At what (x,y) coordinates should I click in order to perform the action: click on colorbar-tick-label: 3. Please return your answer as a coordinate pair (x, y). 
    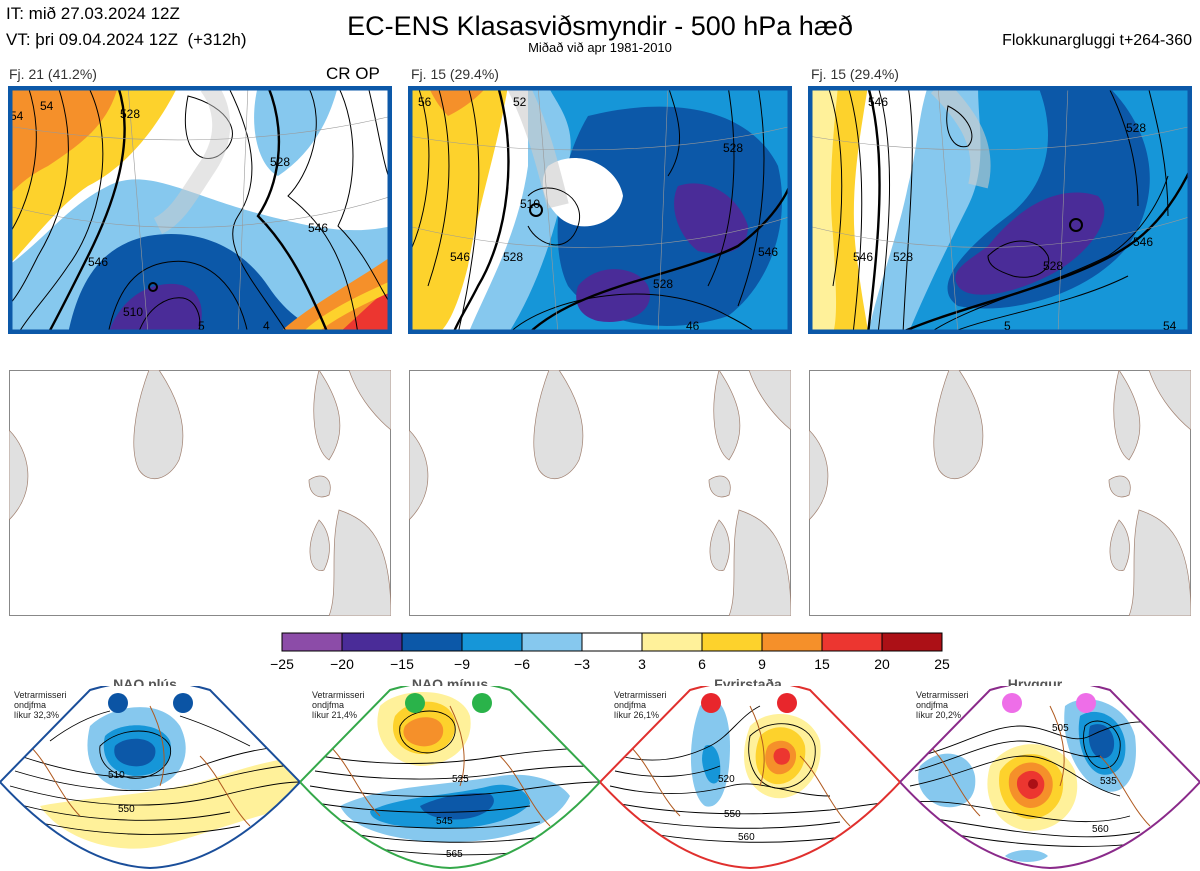
    Looking at the image, I should click on (642, 664).